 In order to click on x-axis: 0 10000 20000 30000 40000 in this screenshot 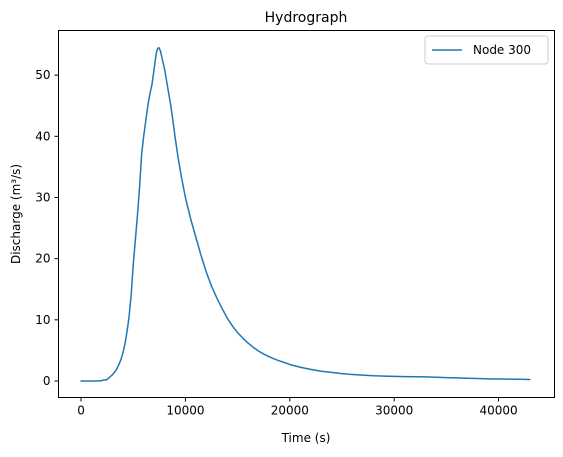, I will do `click(297, 407)`.